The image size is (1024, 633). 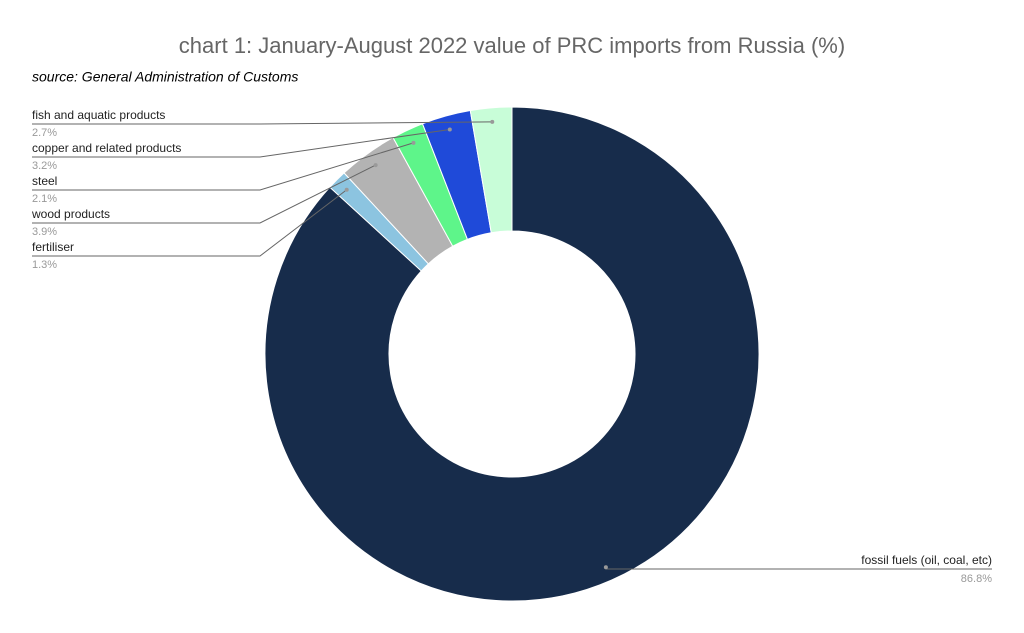 What do you see at coordinates (44, 232) in the screenshot?
I see `slice-value-label: 3.9%` at bounding box center [44, 232].